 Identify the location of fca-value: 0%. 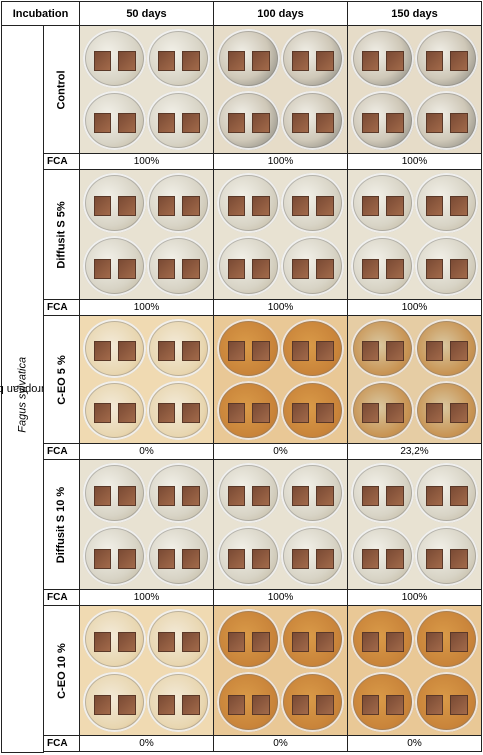
(146, 743).